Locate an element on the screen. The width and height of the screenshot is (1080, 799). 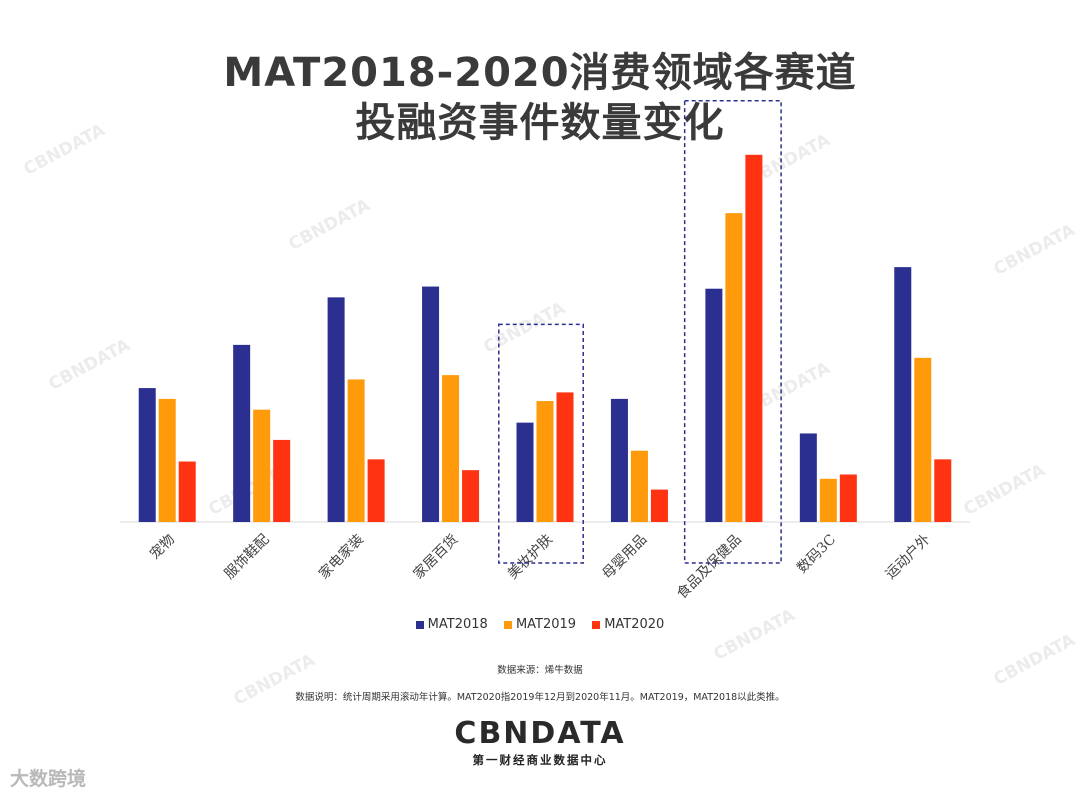
category-label: 服饰鞋配 is located at coordinates (247, 557).